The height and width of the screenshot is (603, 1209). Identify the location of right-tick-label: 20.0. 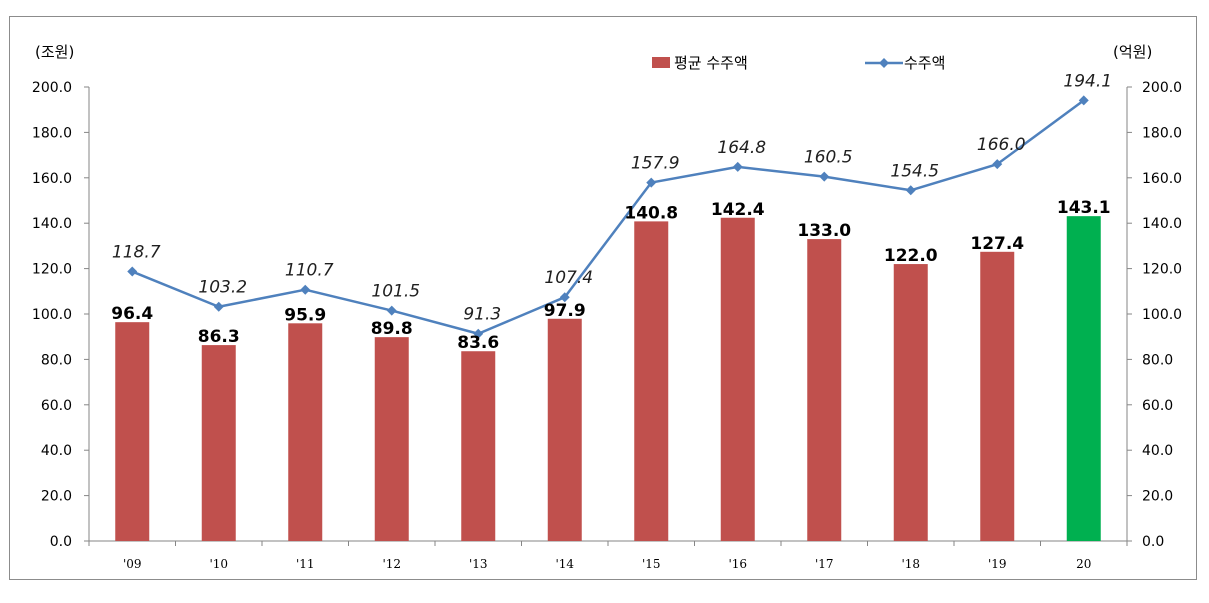
(1157, 497).